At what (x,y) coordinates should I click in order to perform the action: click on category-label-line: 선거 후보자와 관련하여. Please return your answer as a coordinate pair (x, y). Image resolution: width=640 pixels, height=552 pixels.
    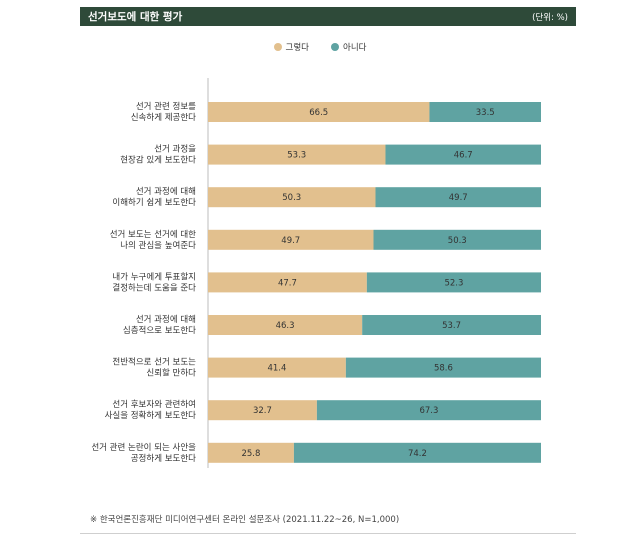
    Looking at the image, I should click on (154, 404).